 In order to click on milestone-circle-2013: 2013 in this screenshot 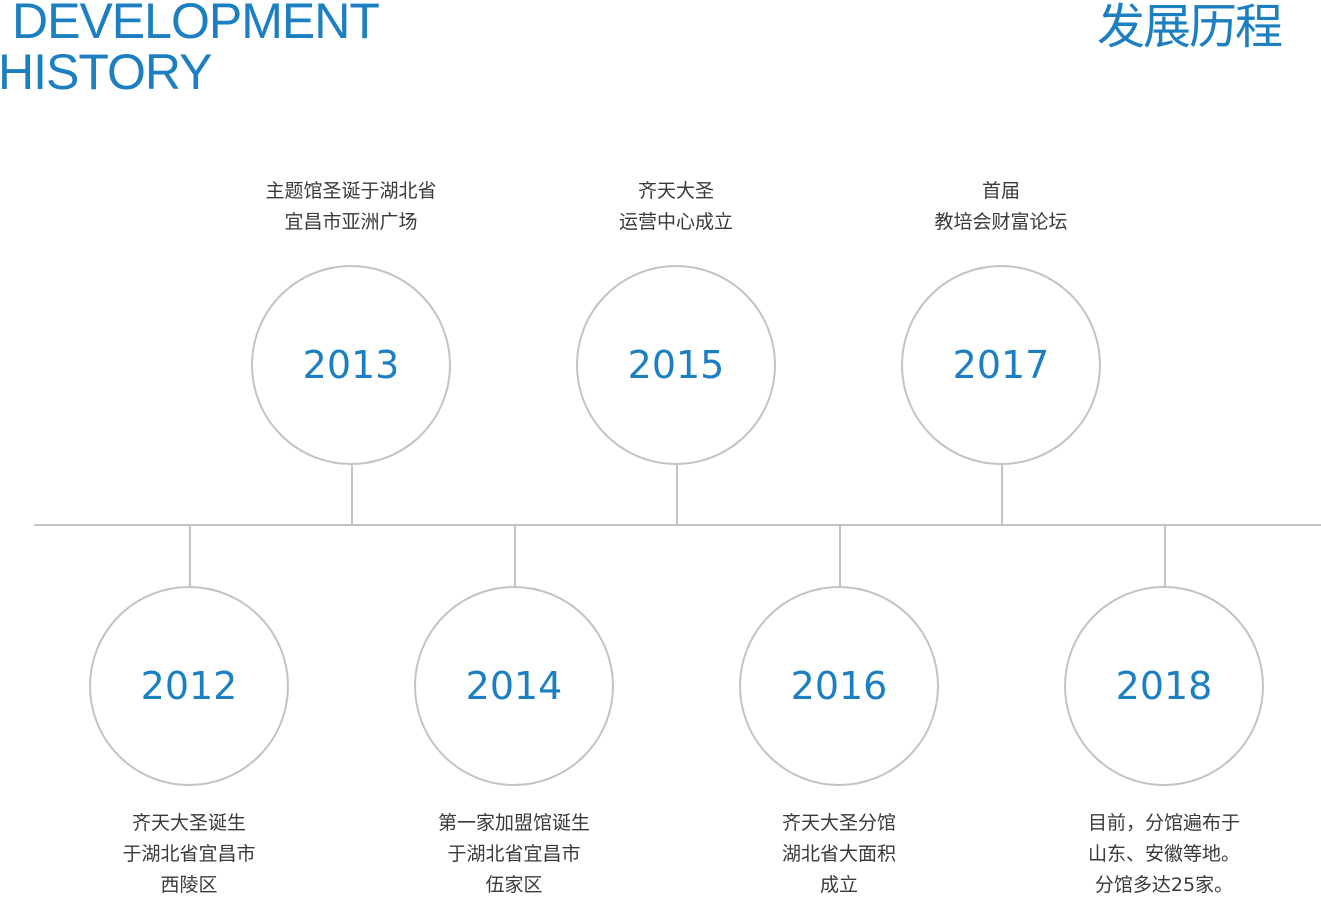, I will do `click(351, 365)`.